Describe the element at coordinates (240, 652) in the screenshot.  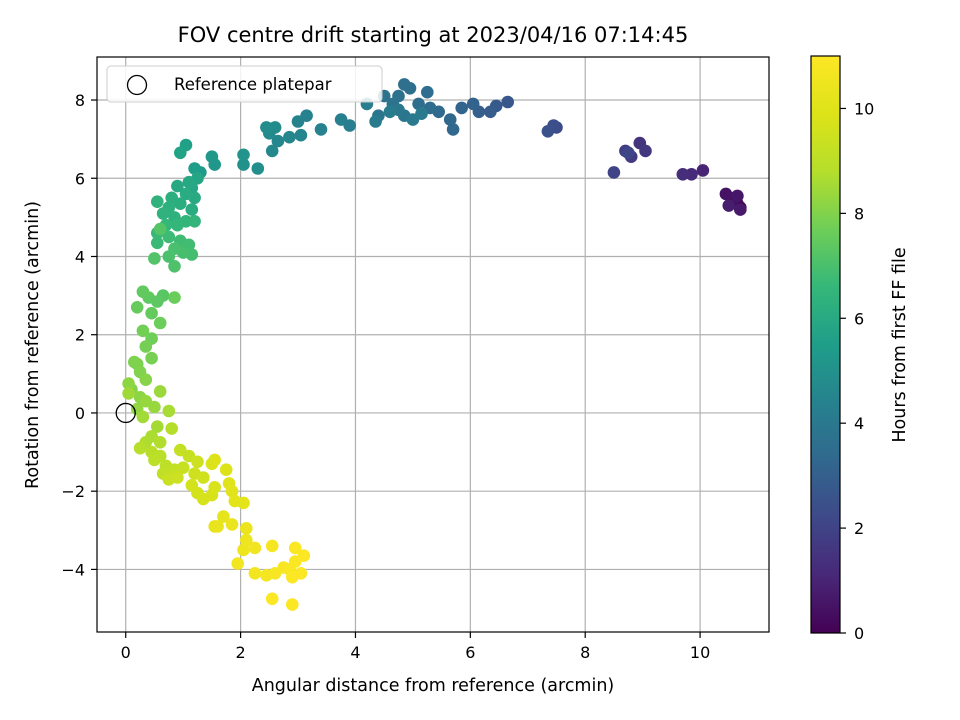
I see `x-tick-label: 2` at that location.